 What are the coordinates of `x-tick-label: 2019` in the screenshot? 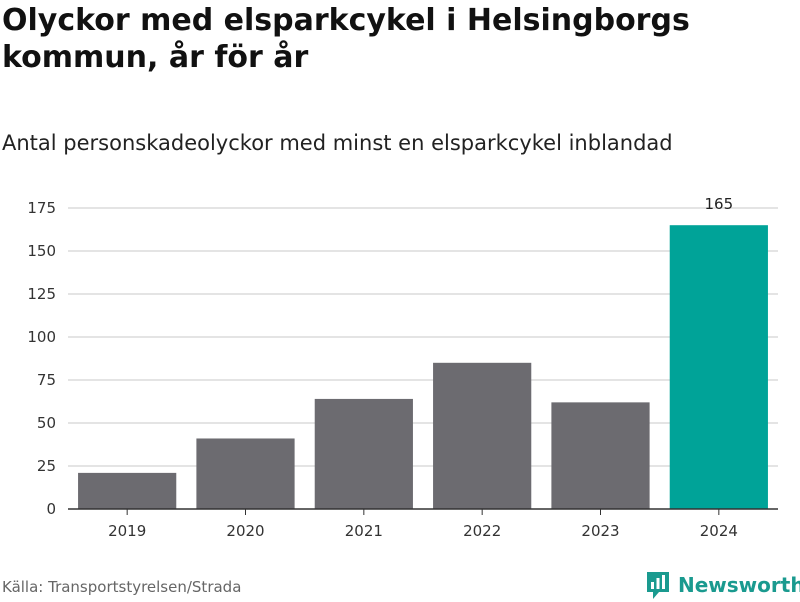 It's located at (127, 531).